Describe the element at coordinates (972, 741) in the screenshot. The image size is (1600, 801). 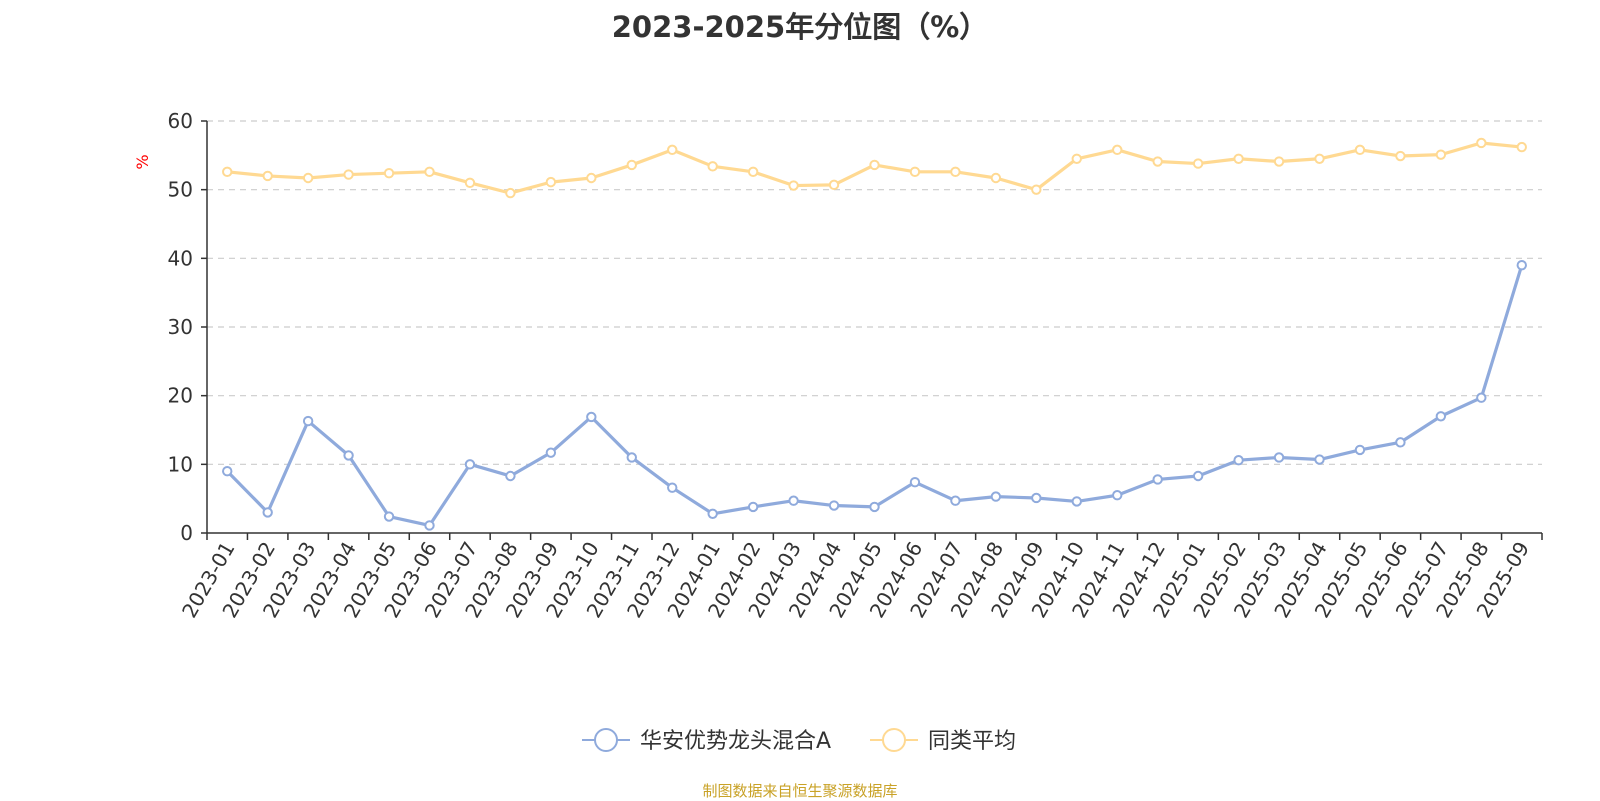
I see `legend-label: 同类平均` at that location.